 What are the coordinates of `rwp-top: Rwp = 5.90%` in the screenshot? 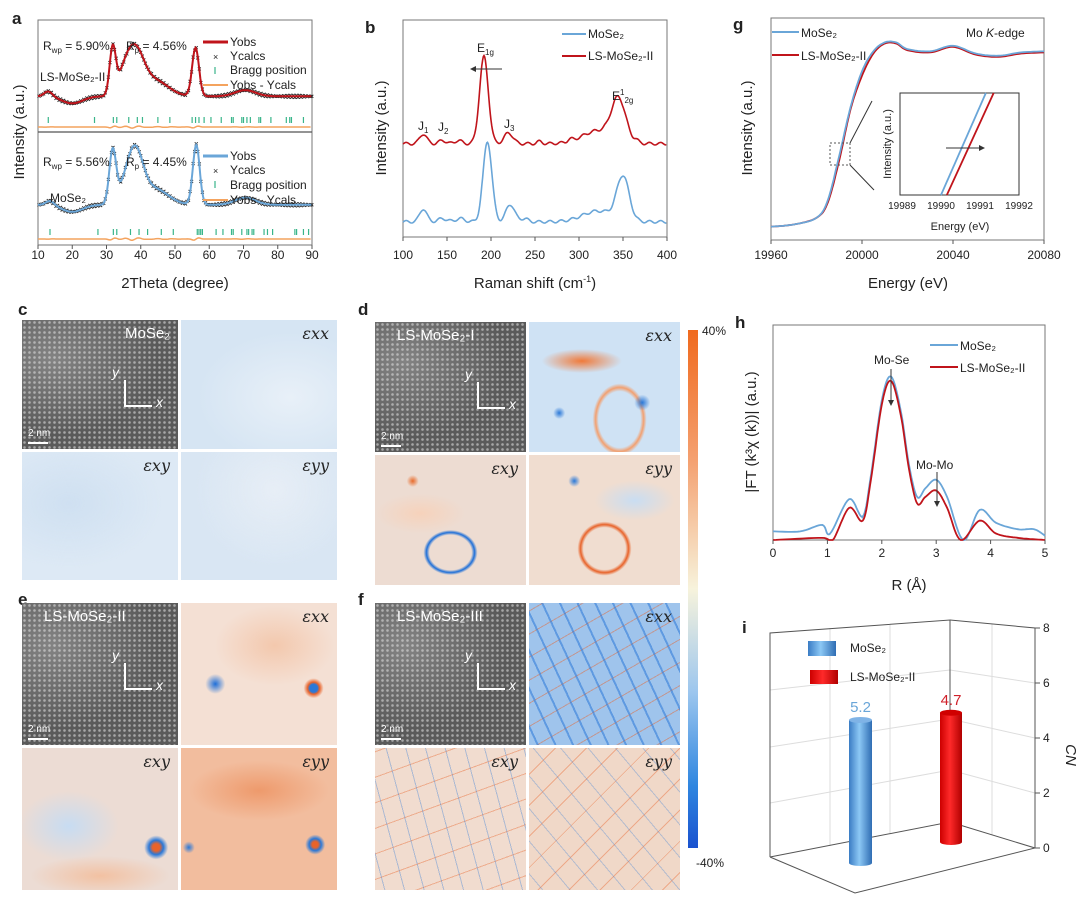 It's located at (76, 47).